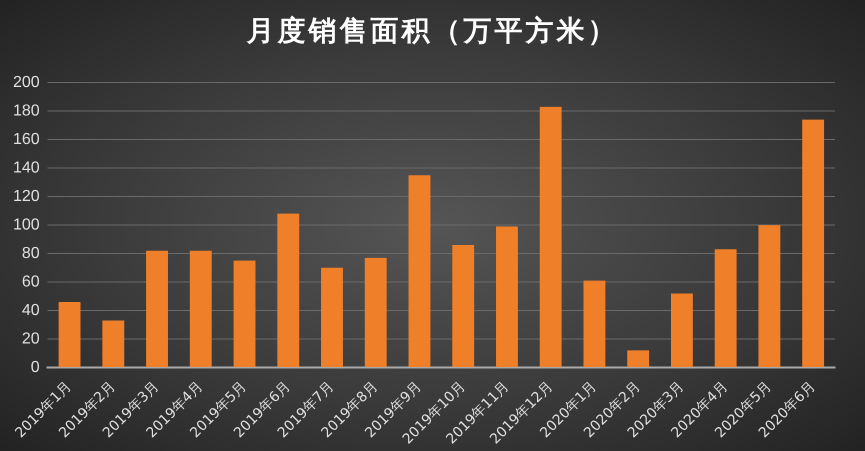 This screenshot has height=451, width=865. I want to click on y-tick-label: 80, so click(31, 253).